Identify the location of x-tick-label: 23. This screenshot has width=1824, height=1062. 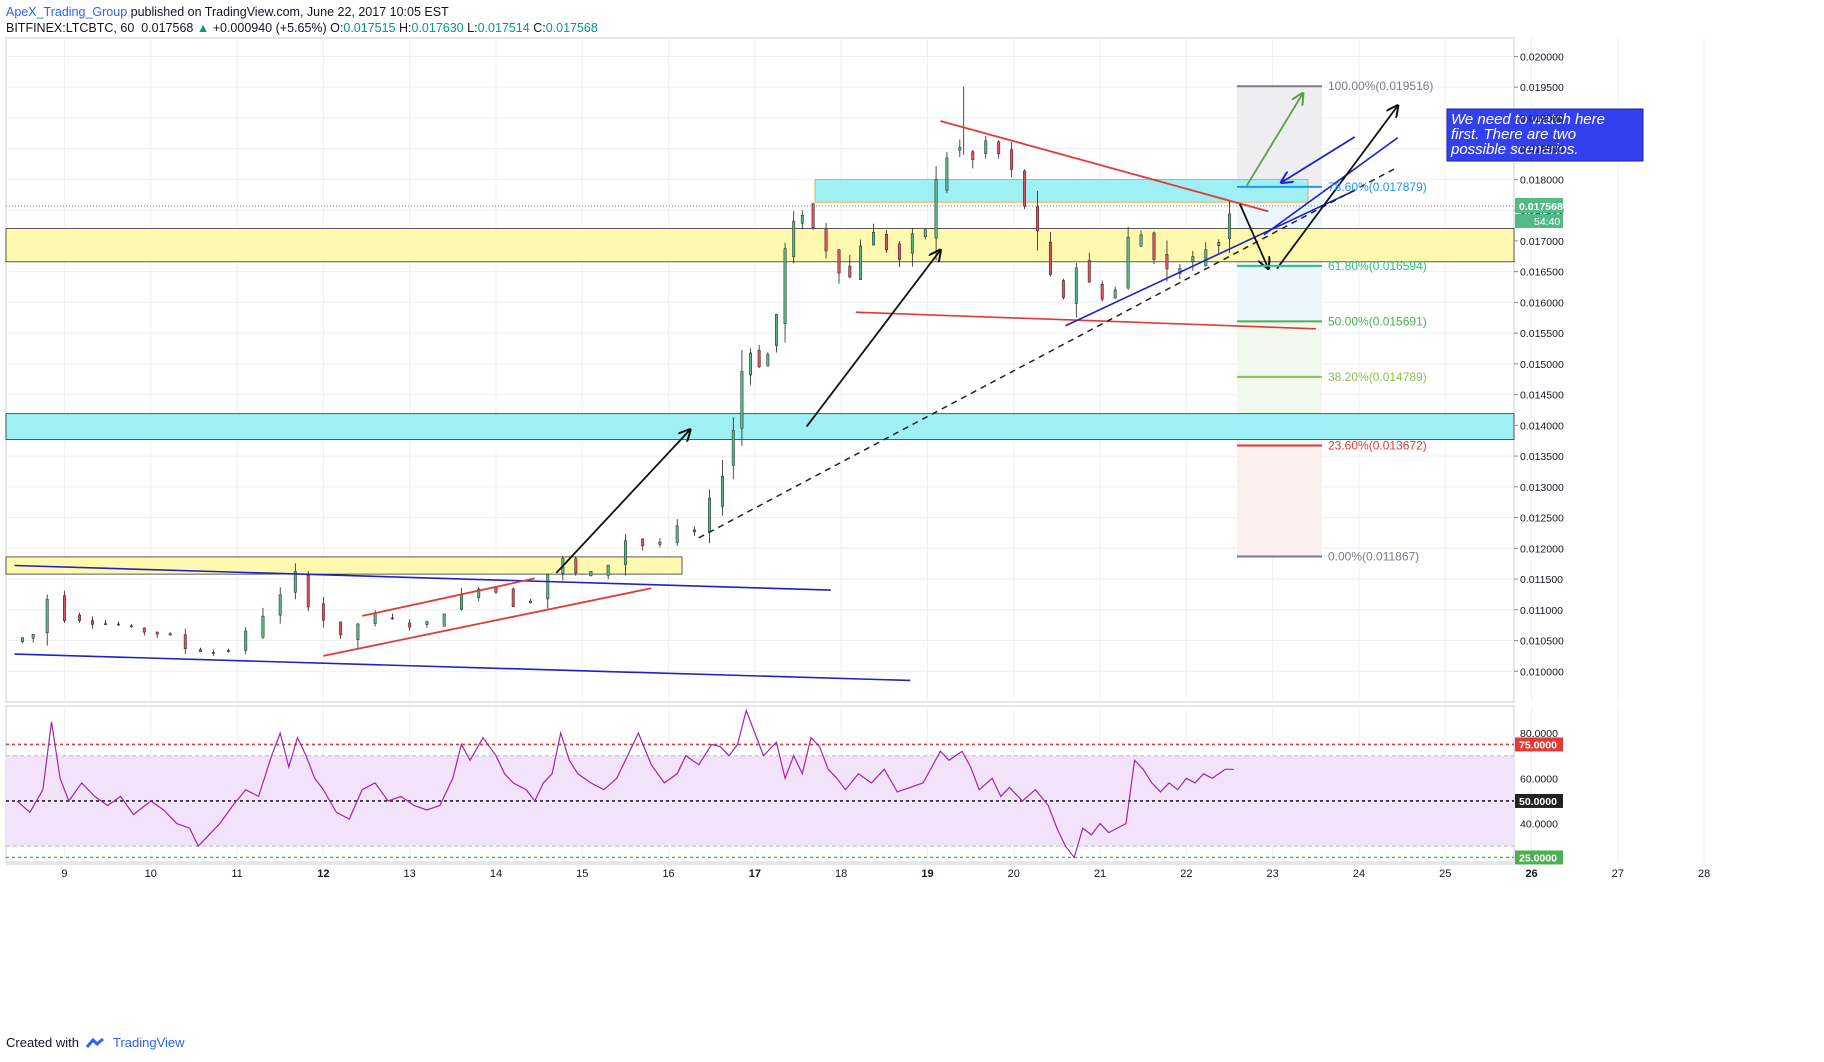
(1273, 874).